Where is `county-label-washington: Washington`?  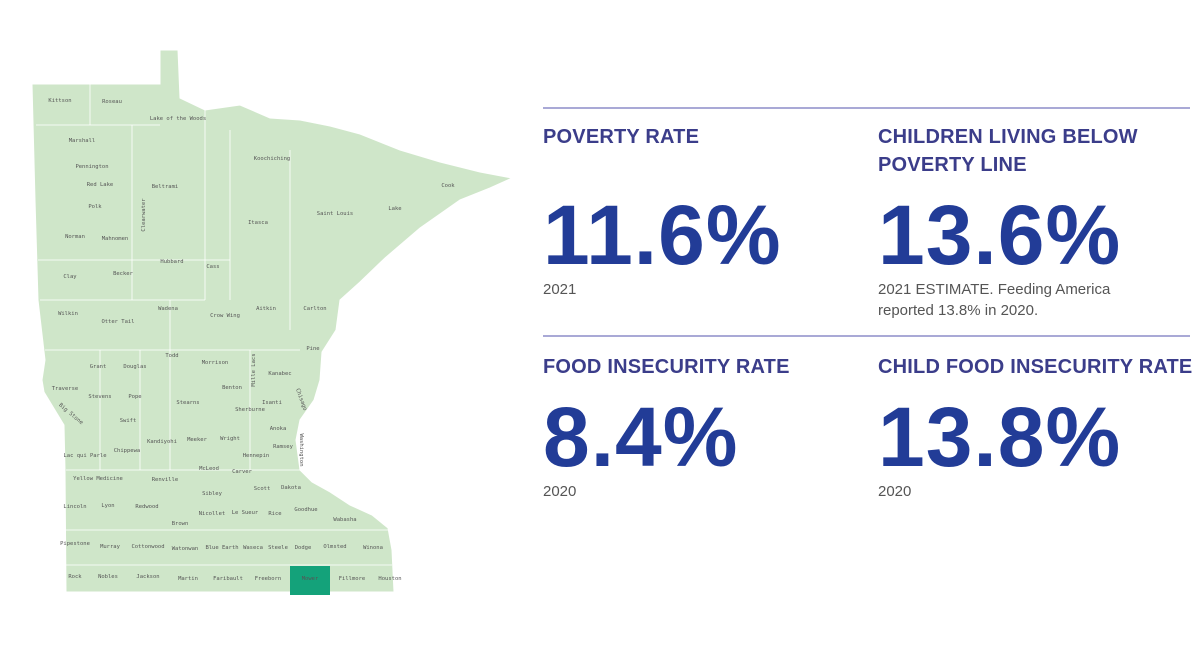
county-label-washington: Washington is located at coordinates (301, 449).